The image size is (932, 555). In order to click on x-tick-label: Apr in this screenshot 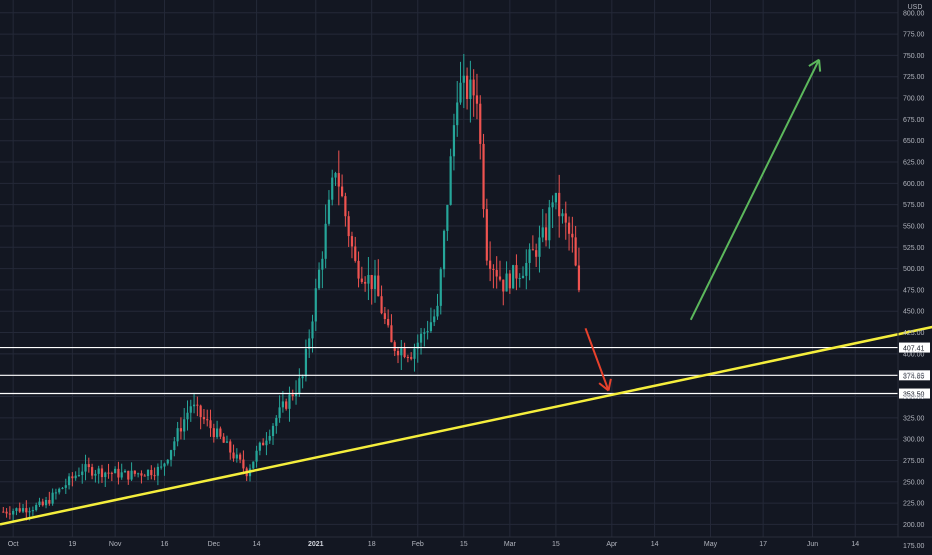, I will do `click(612, 544)`.